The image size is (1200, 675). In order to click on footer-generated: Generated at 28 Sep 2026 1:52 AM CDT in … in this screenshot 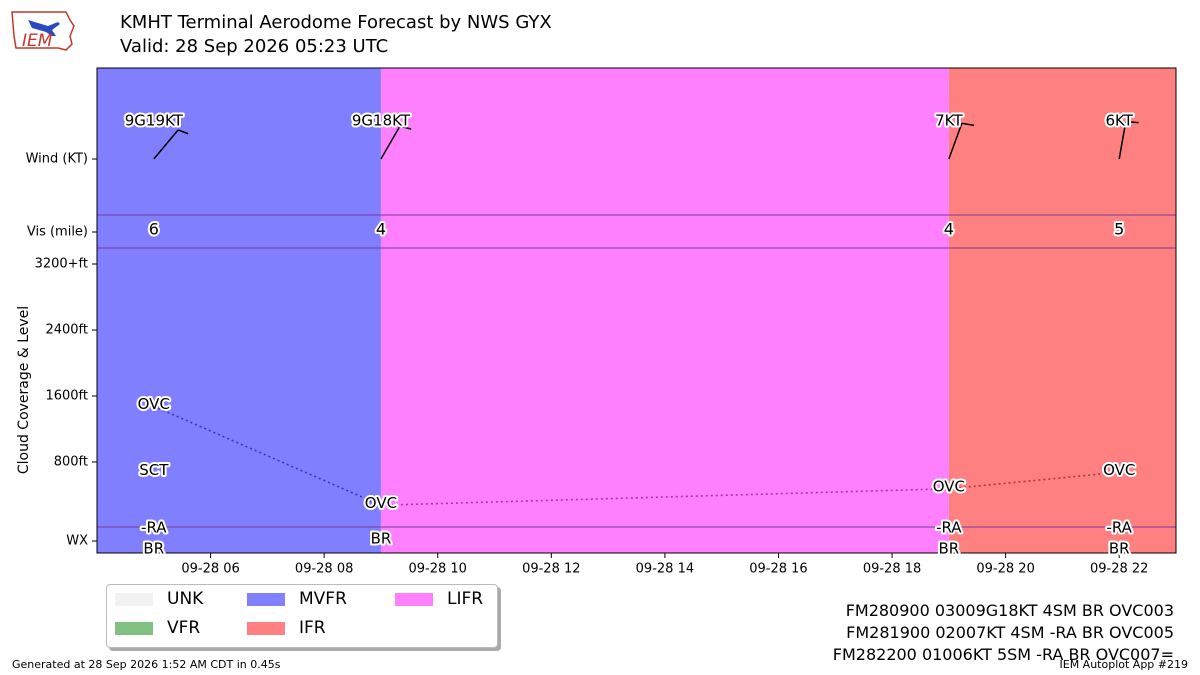, I will do `click(146, 664)`.